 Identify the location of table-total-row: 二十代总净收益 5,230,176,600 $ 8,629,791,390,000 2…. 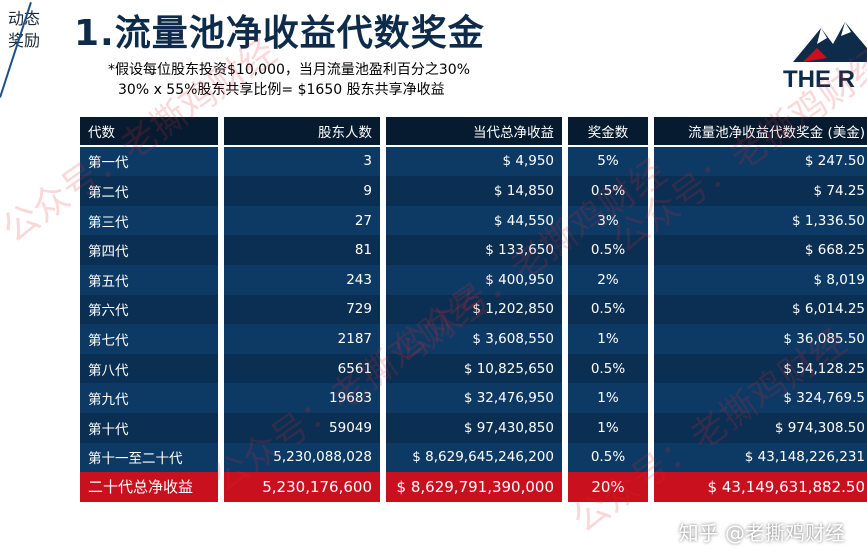
(473, 487).